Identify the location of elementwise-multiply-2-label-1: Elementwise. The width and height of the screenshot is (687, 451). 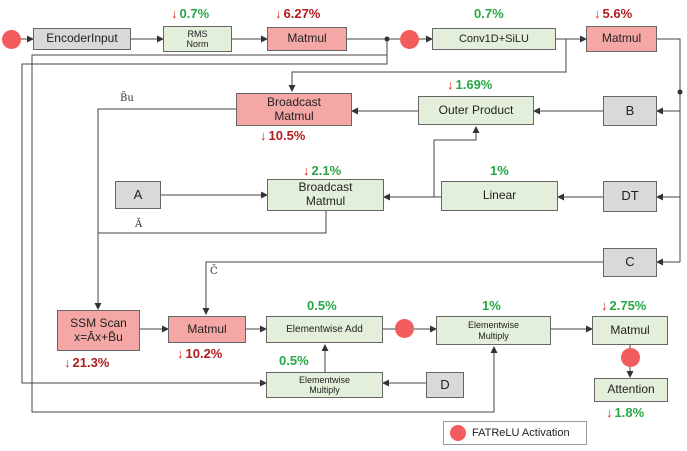
(324, 379).